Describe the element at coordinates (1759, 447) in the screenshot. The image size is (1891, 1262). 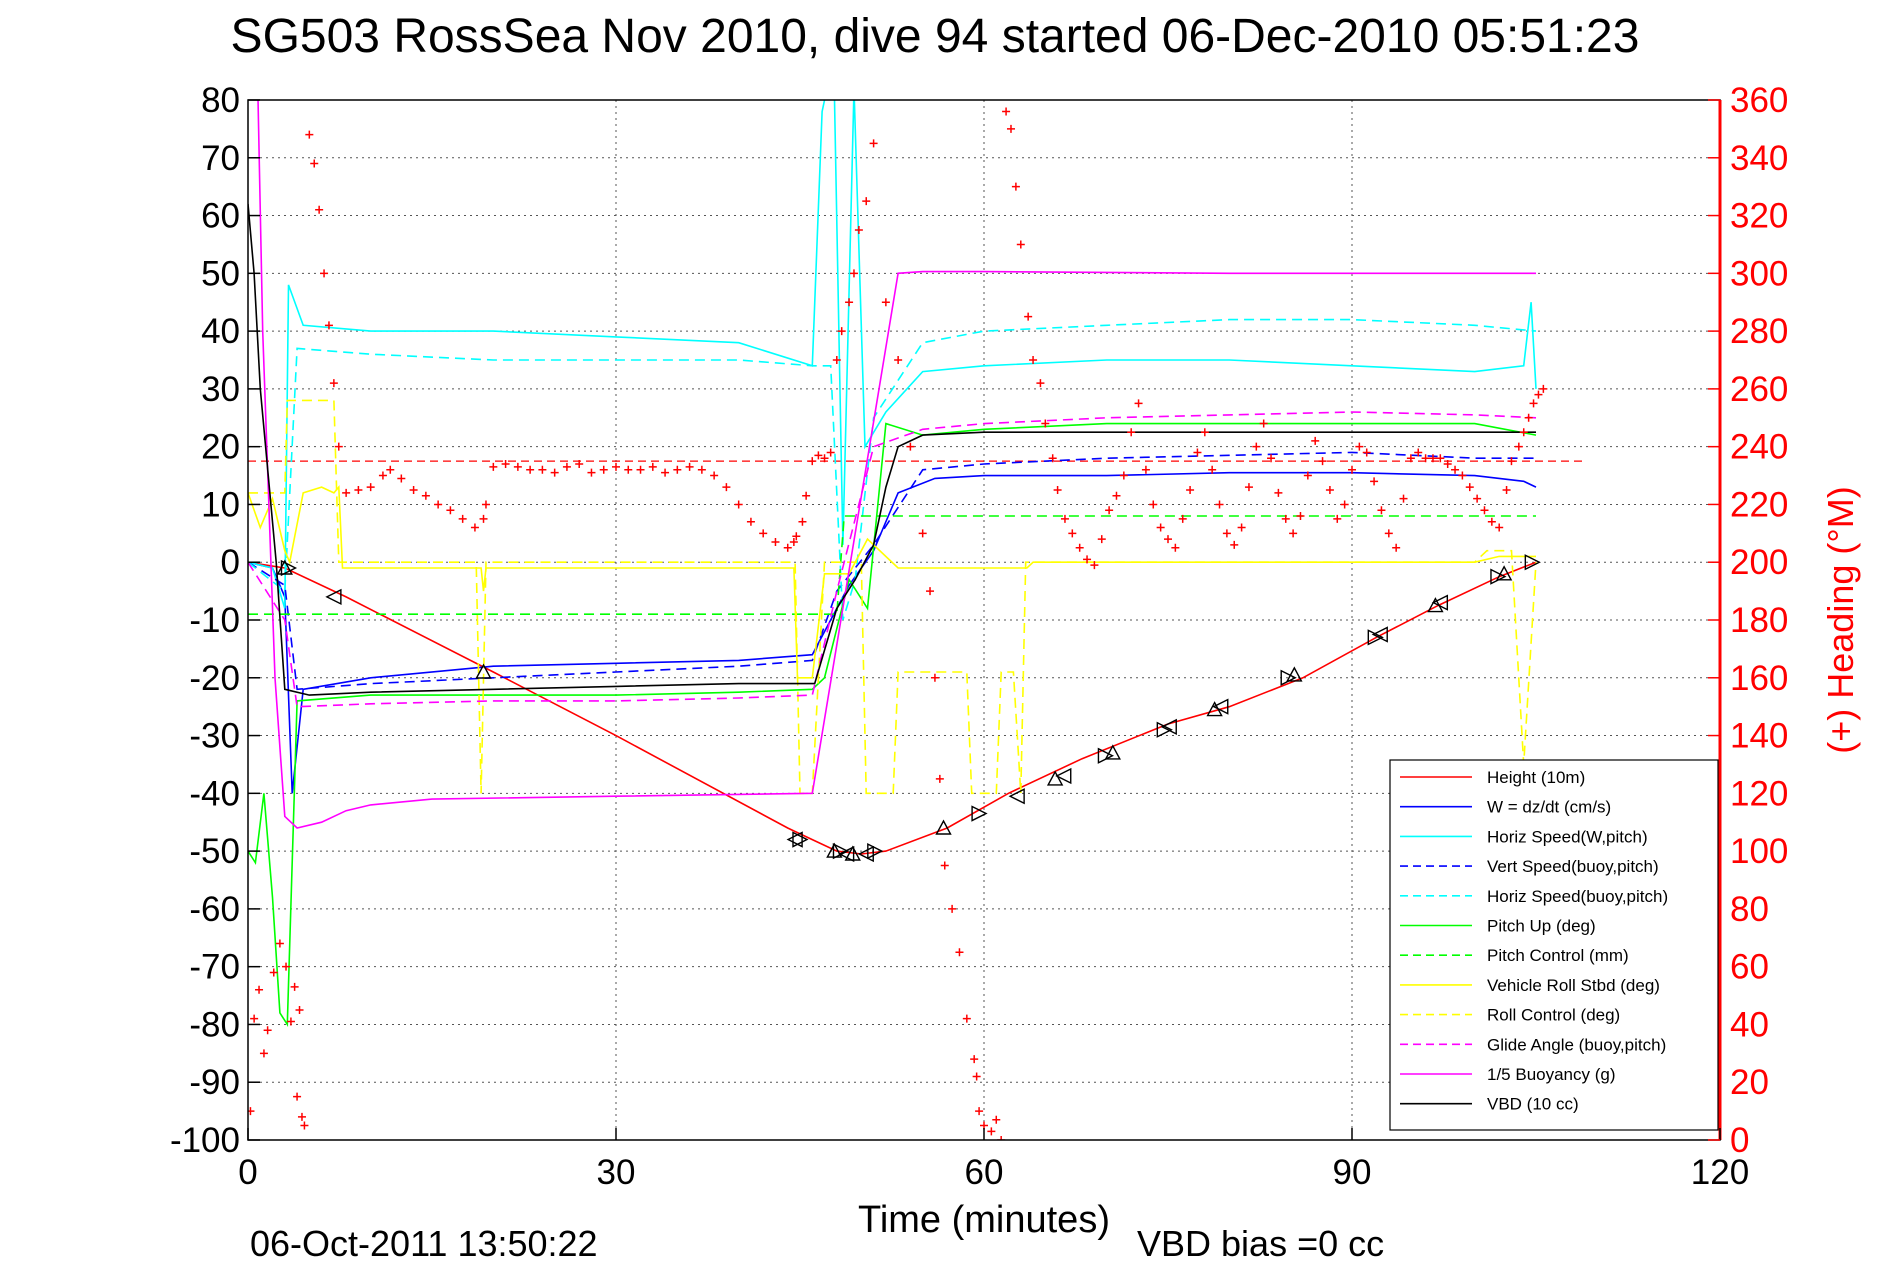
I see `y2-tick-label: 240` at that location.